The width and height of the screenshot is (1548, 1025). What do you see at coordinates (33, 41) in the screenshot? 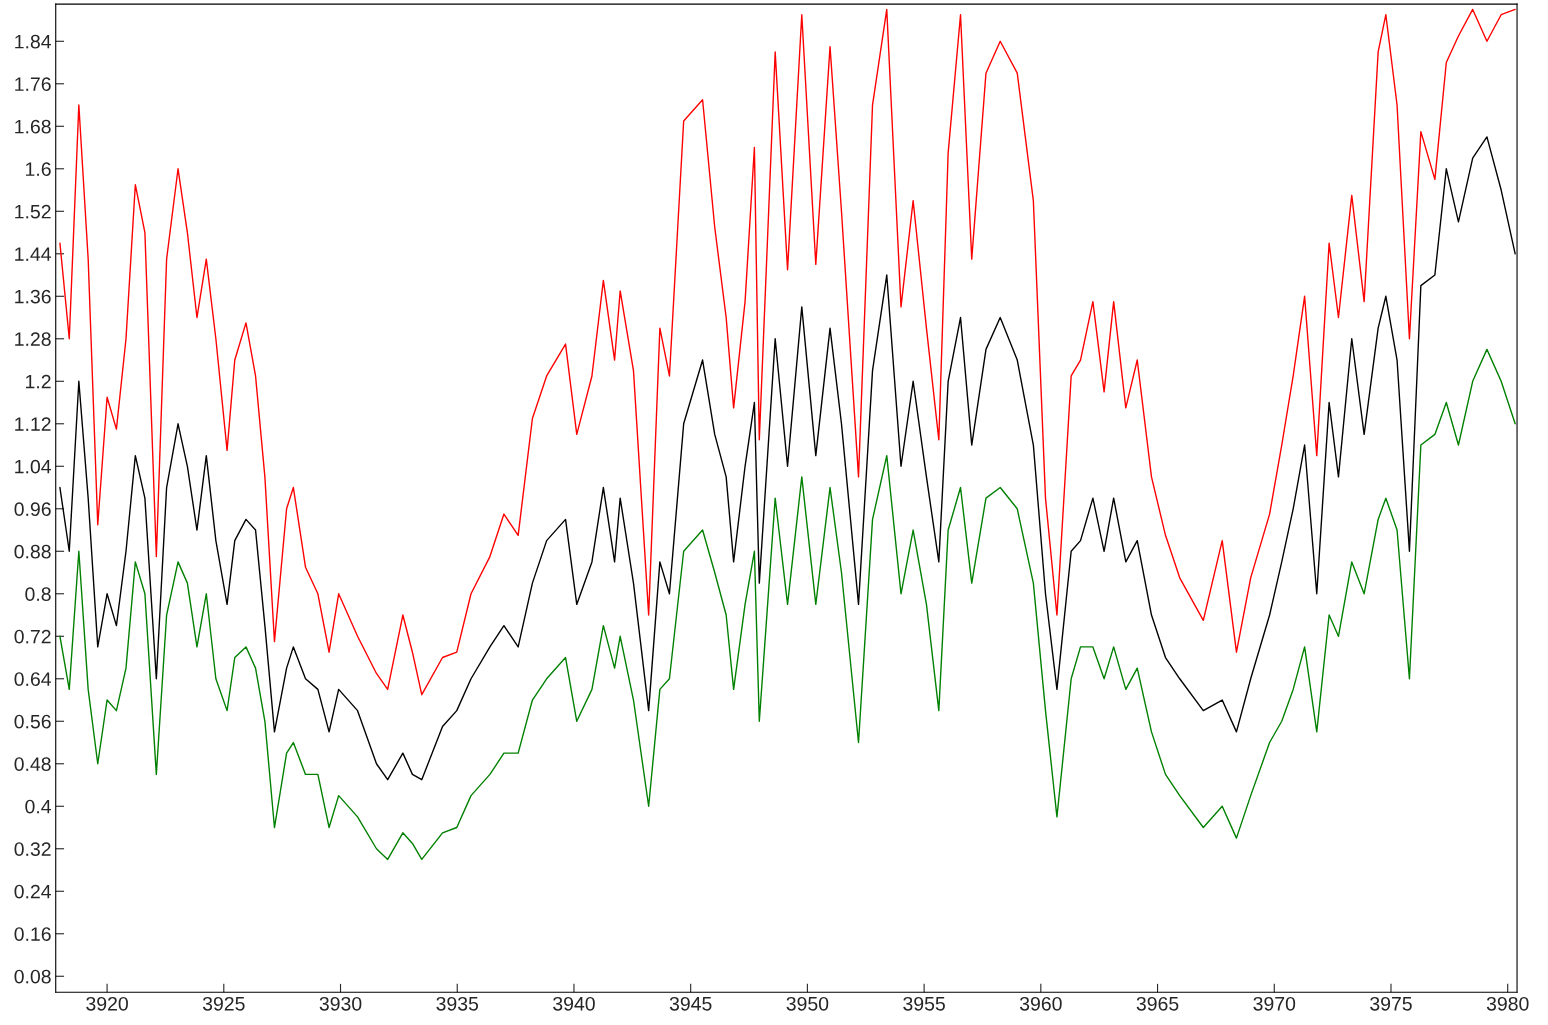
I see `y-tick-label: 1.84` at bounding box center [33, 41].